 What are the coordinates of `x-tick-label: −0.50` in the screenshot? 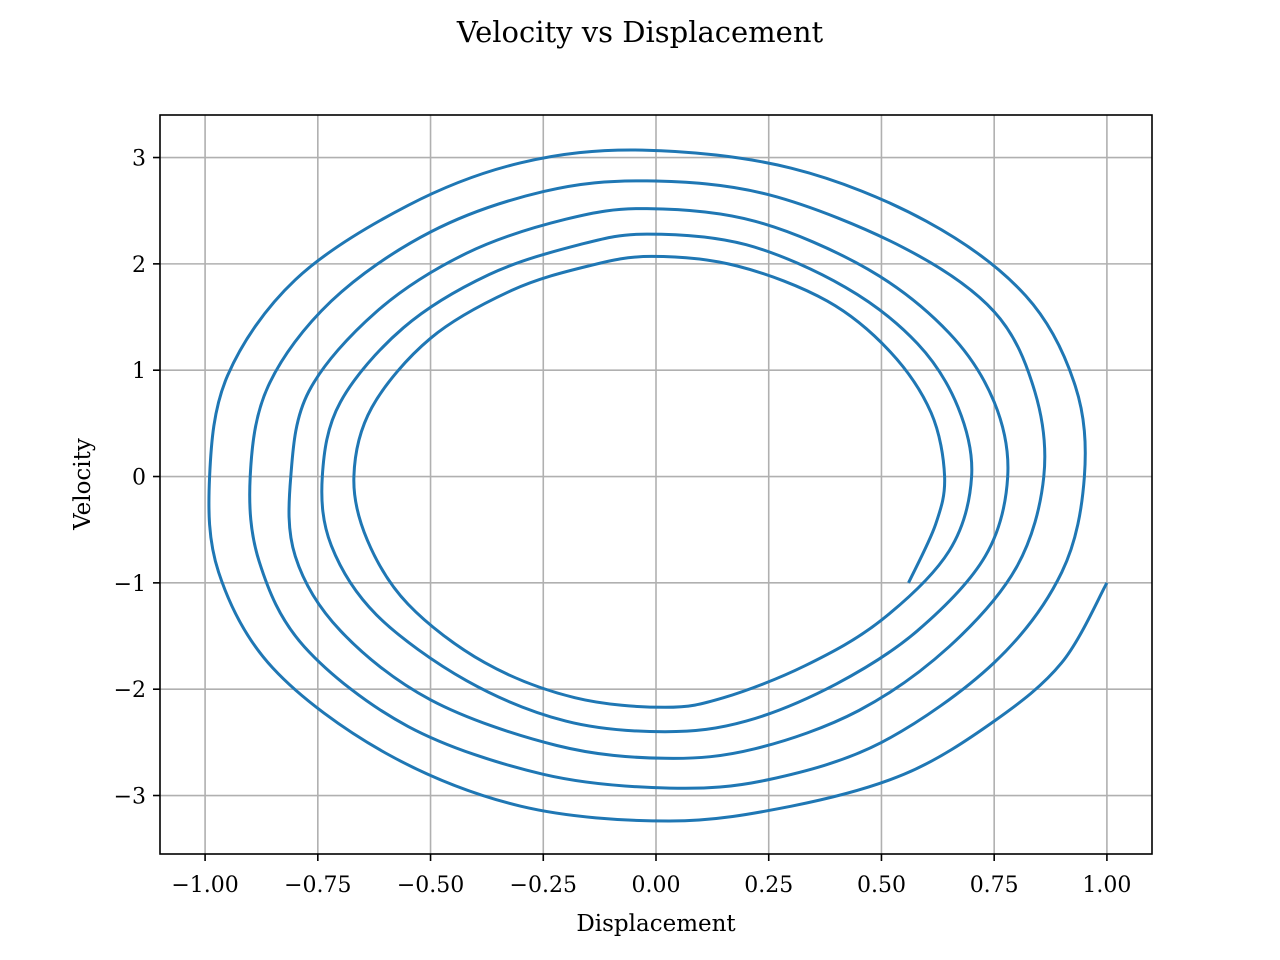 It's located at (430, 885).